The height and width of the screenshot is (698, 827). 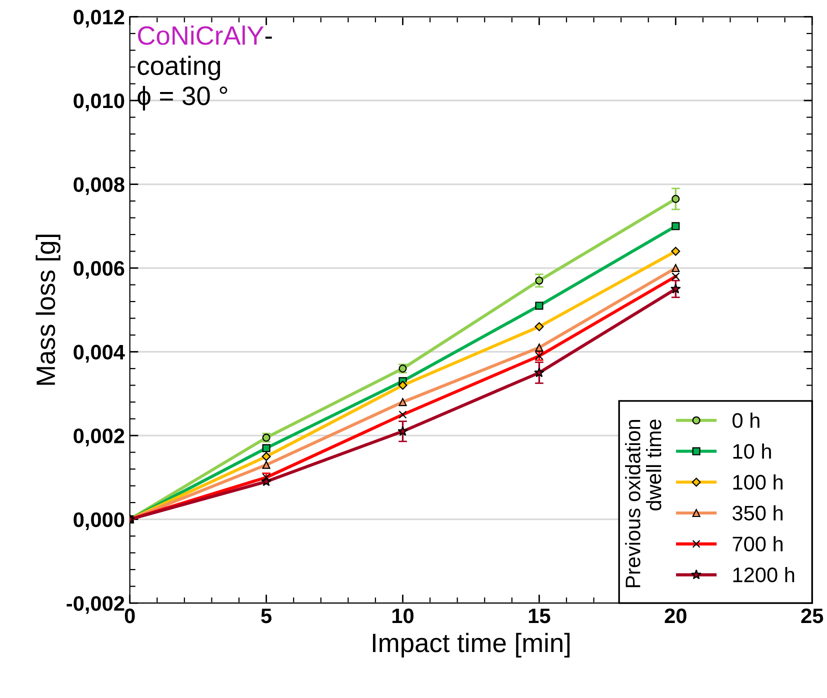 I want to click on legend-title: Previous oxidation dwell time, so click(x=643, y=504).